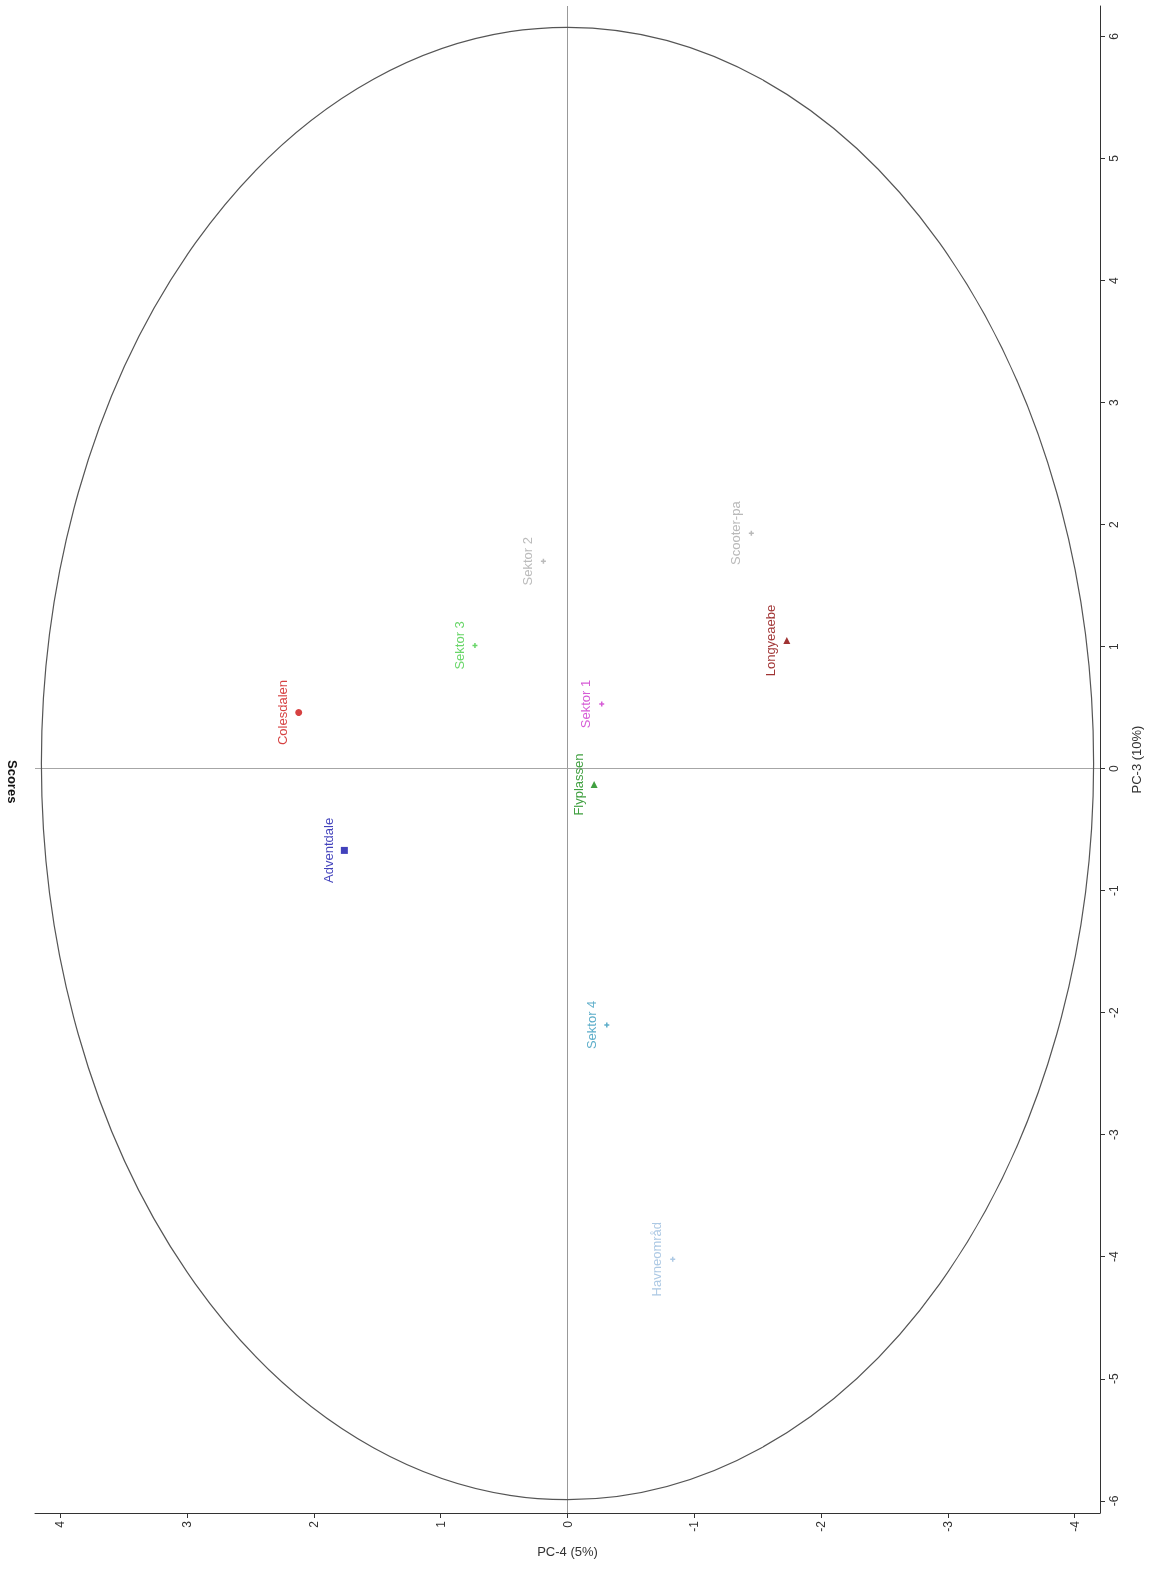 The width and height of the screenshot is (1151, 1575). I want to click on text: Sektor 4, so click(591, 1025).